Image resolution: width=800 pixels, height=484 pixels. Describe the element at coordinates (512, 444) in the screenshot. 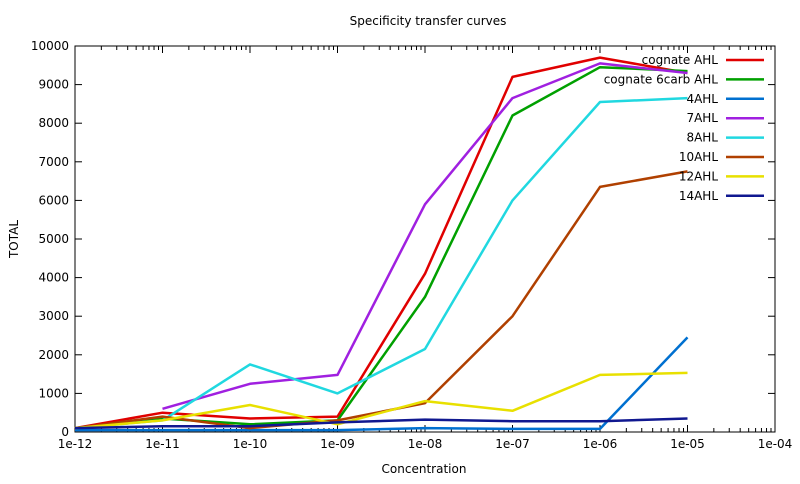

I see `x-tick-label: 1e-07` at that location.